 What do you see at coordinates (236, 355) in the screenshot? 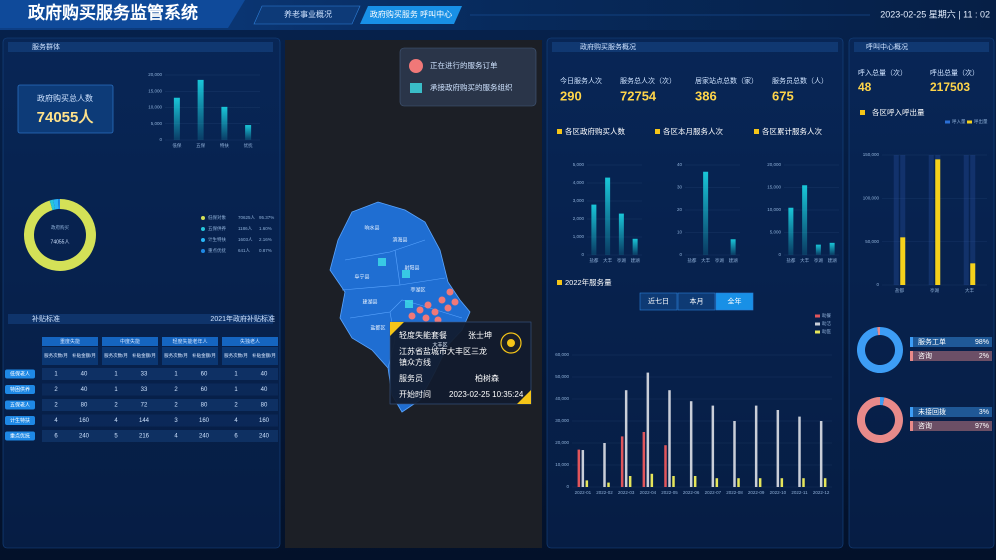
I see `table-sub-label: 服务次数/月` at bounding box center [236, 355].